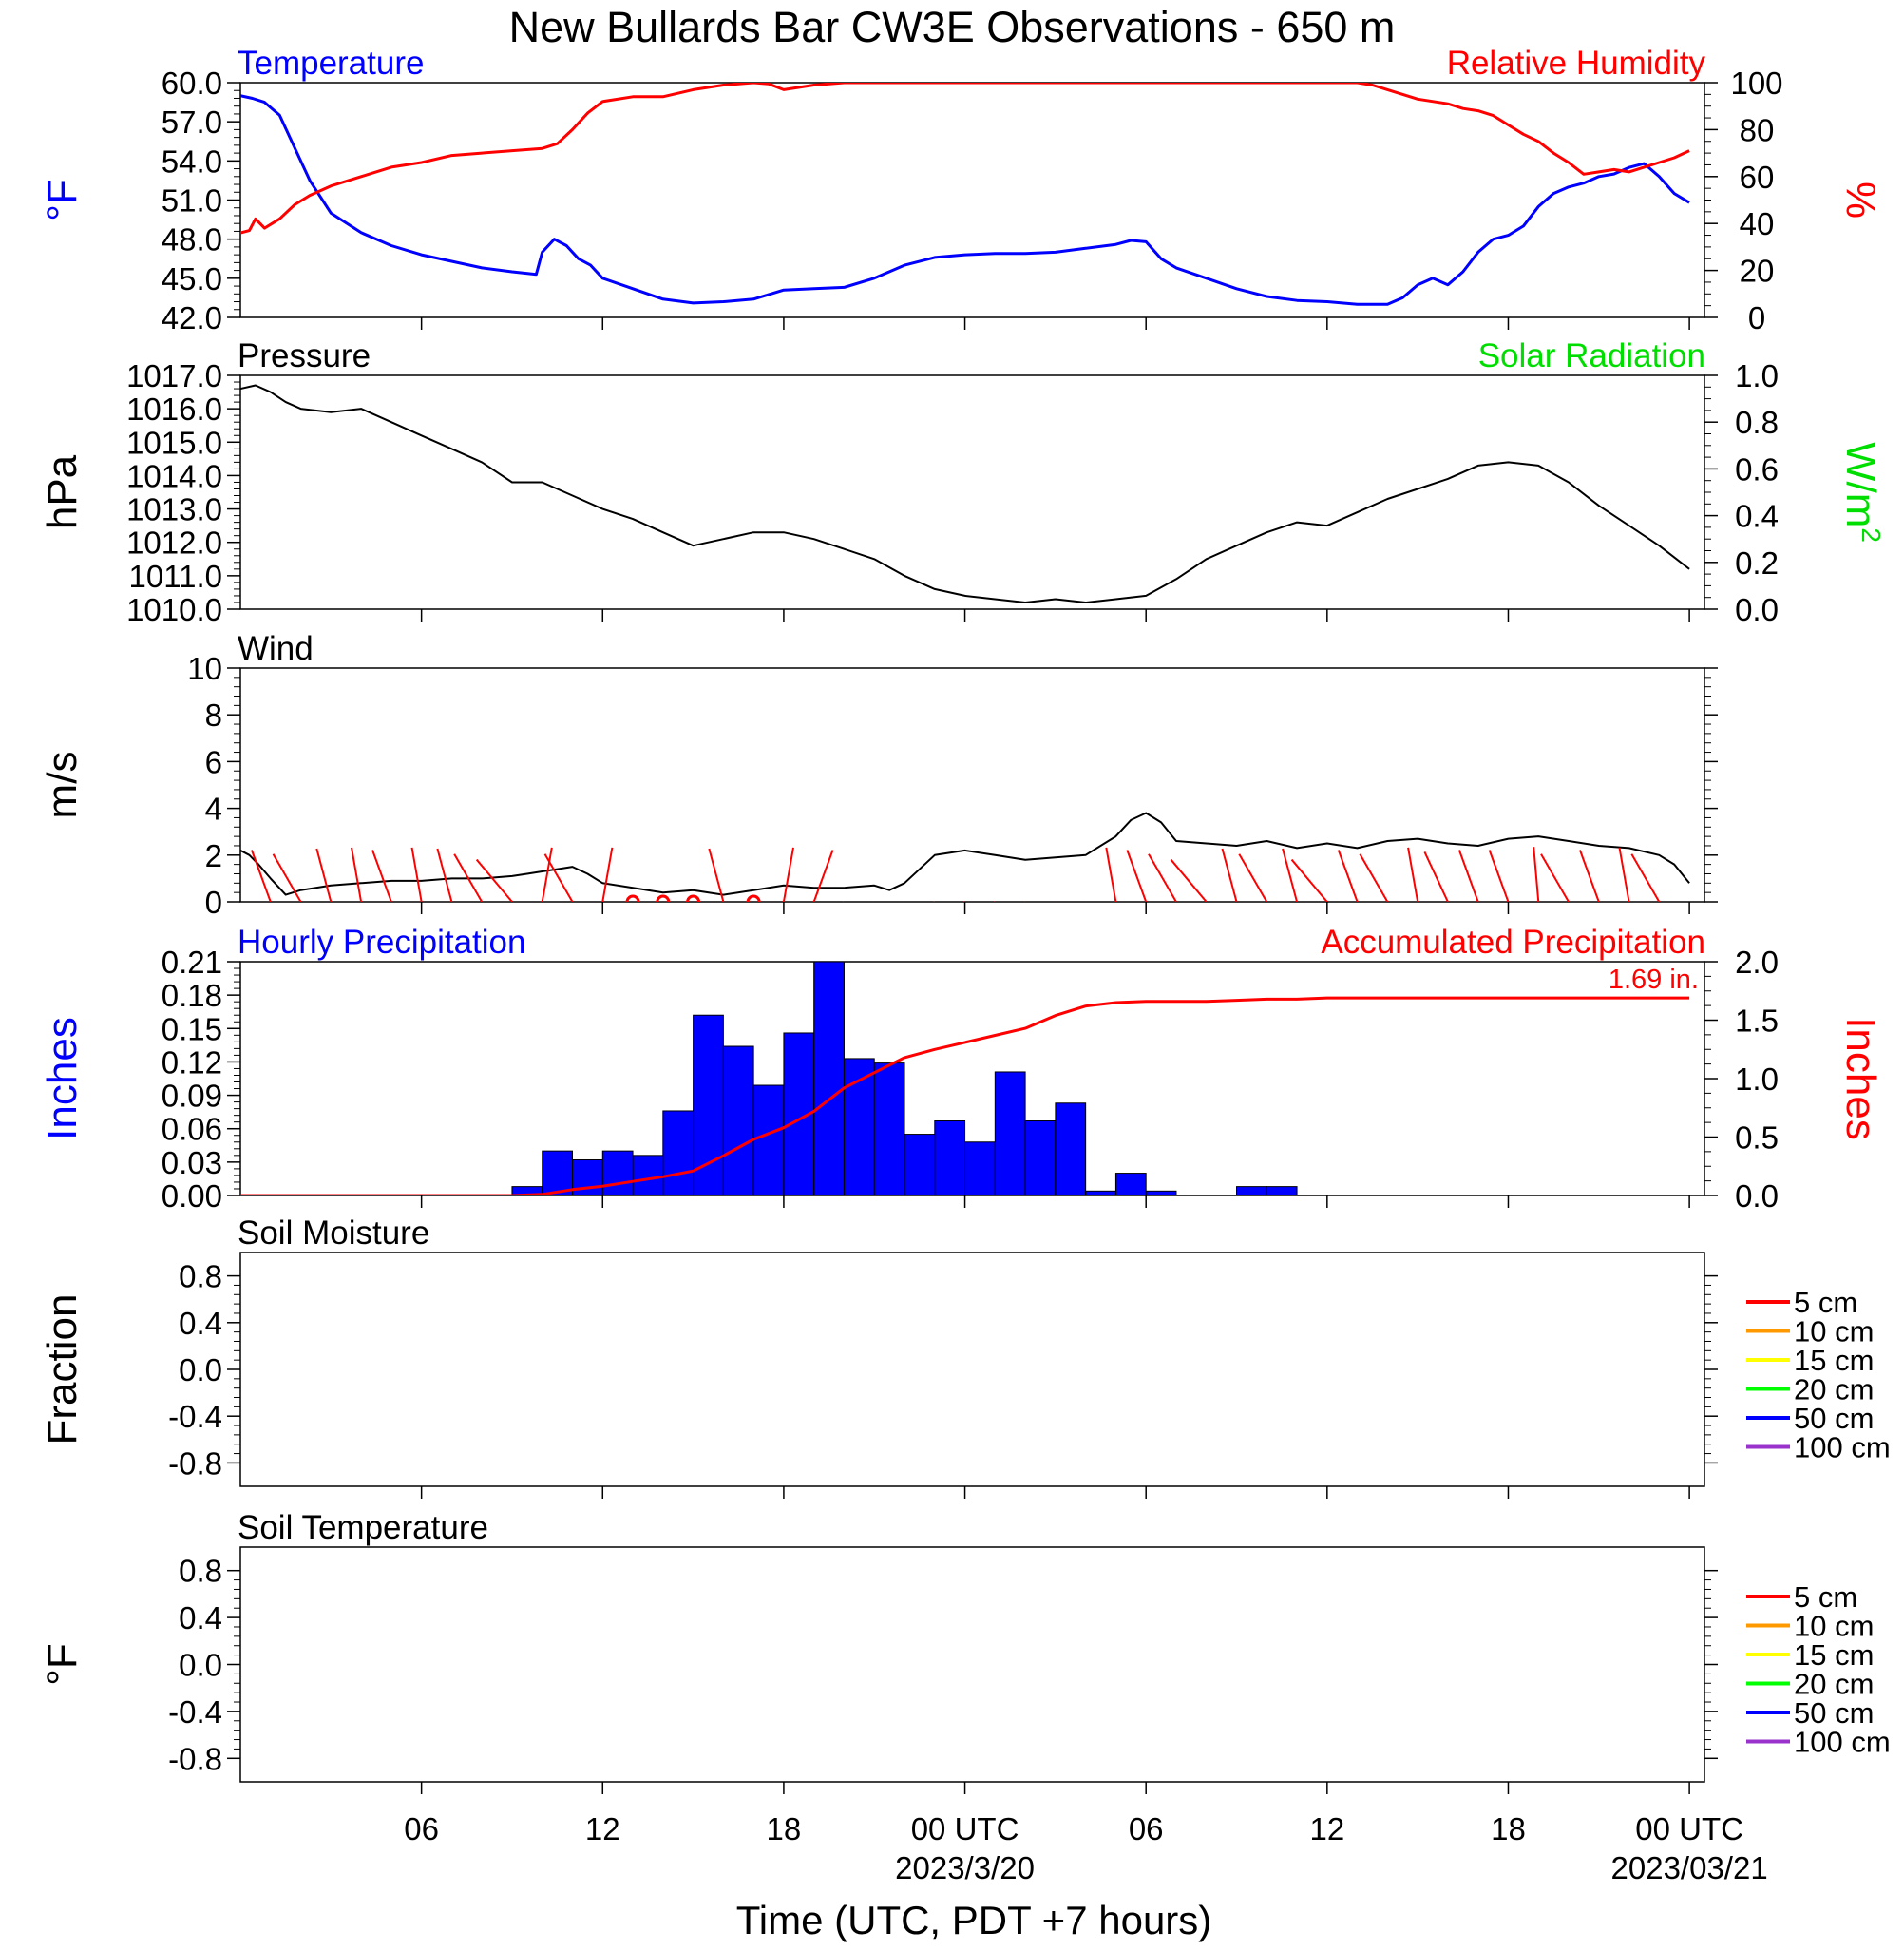  I want to click on legend-label: 5 cm, so click(1825, 1597).